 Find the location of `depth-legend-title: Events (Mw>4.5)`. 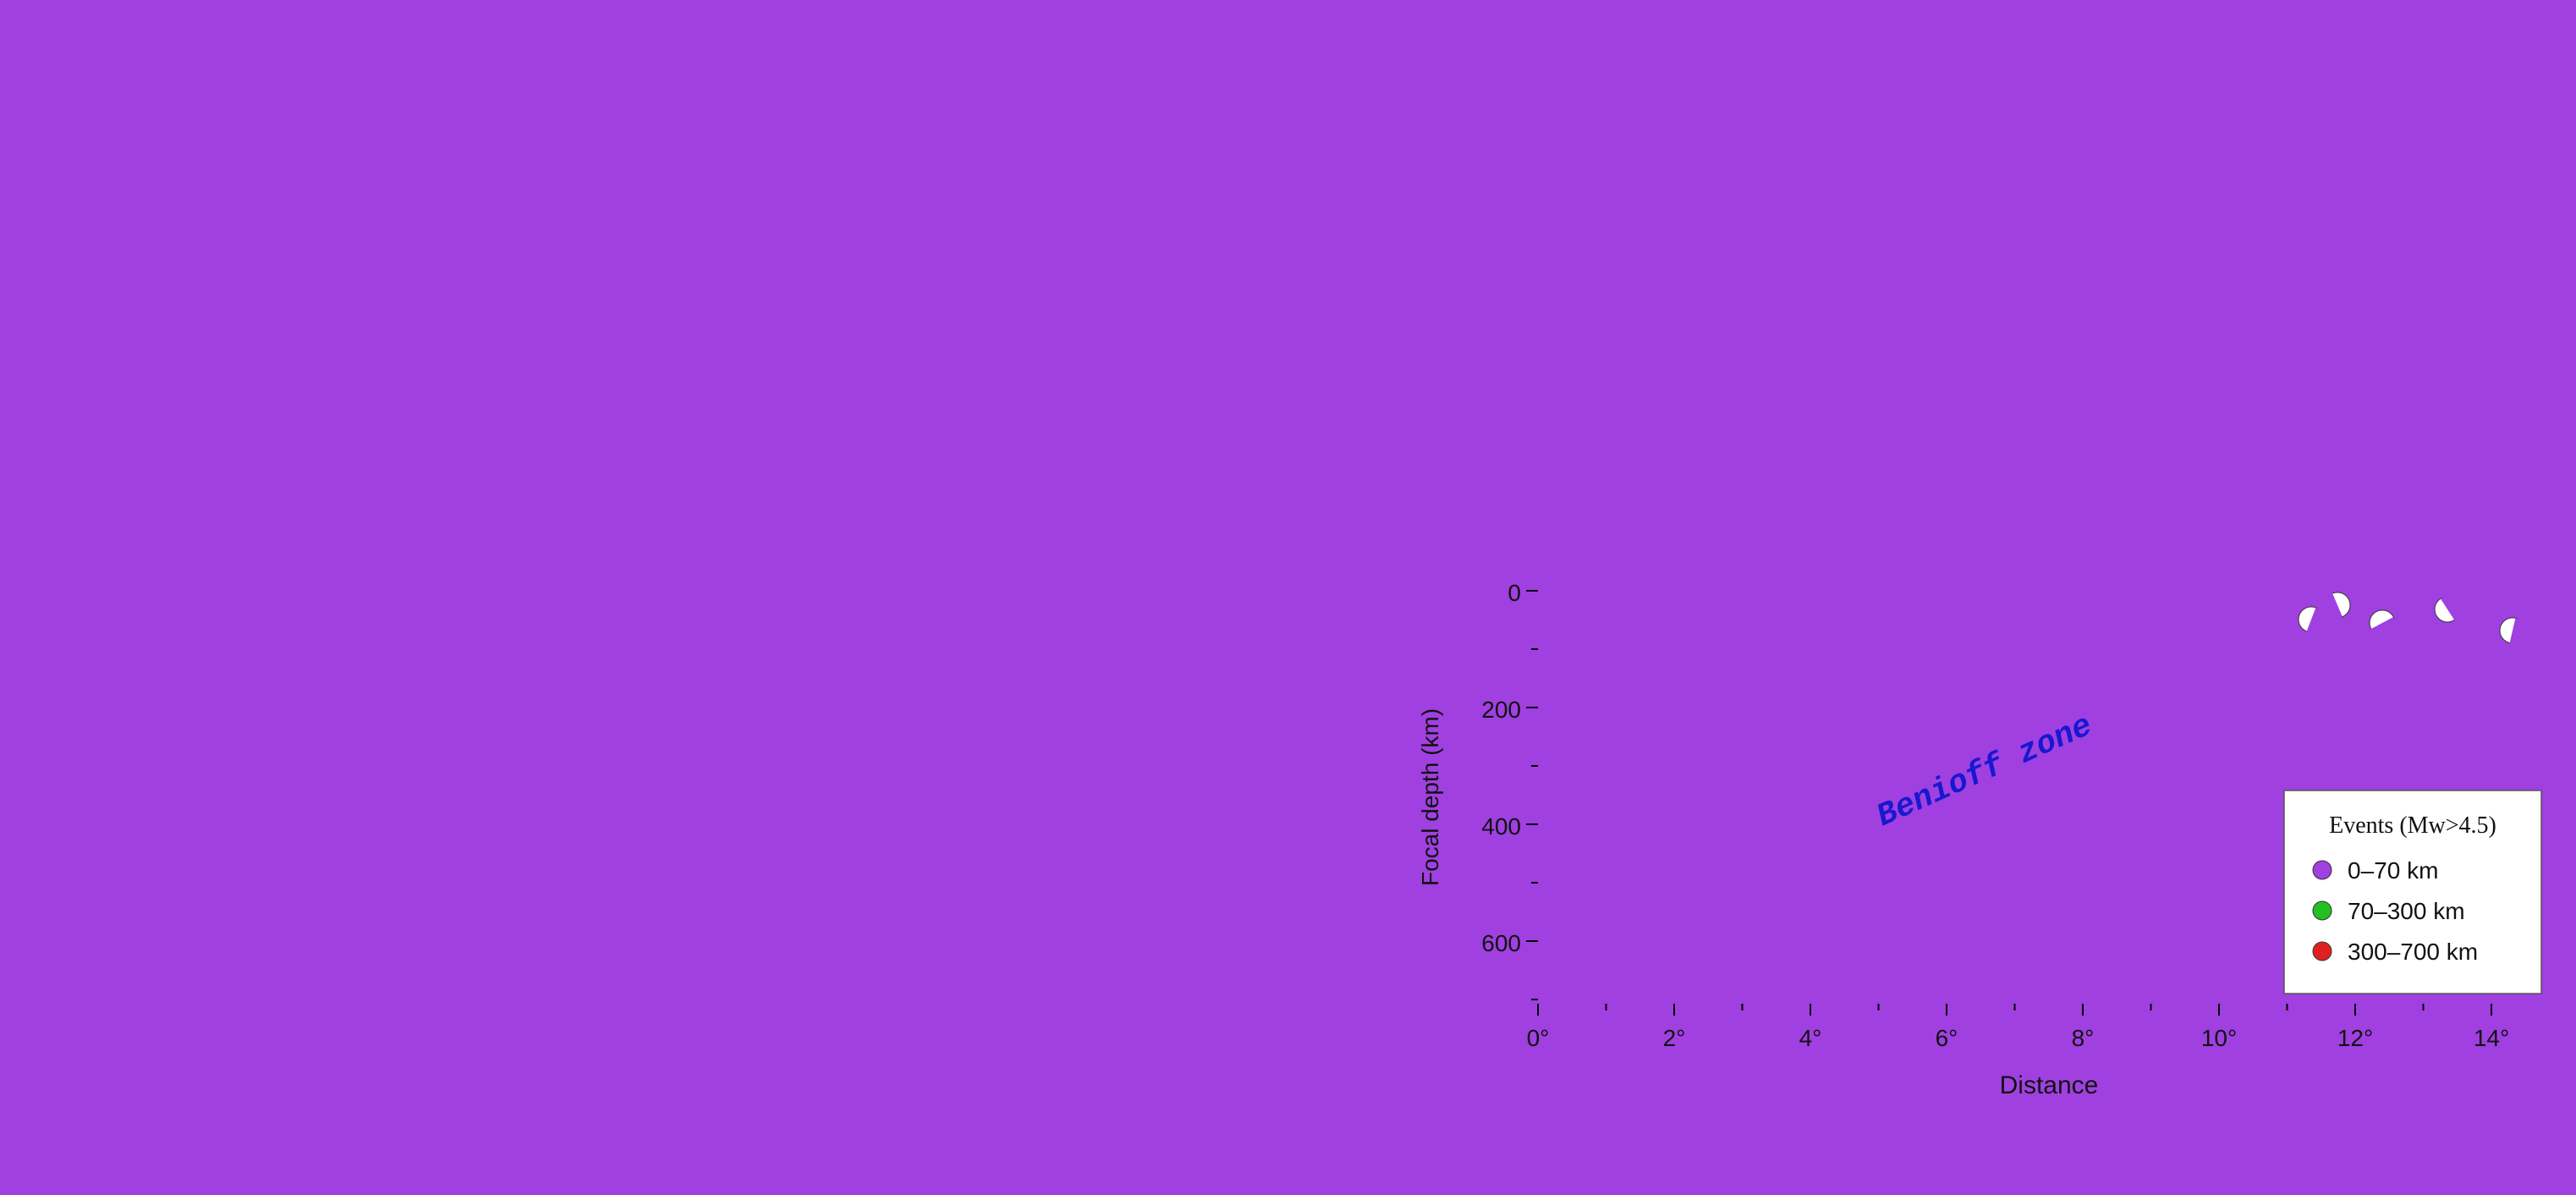

depth-legend-title: Events (Mw>4.5) is located at coordinates (2412, 826).